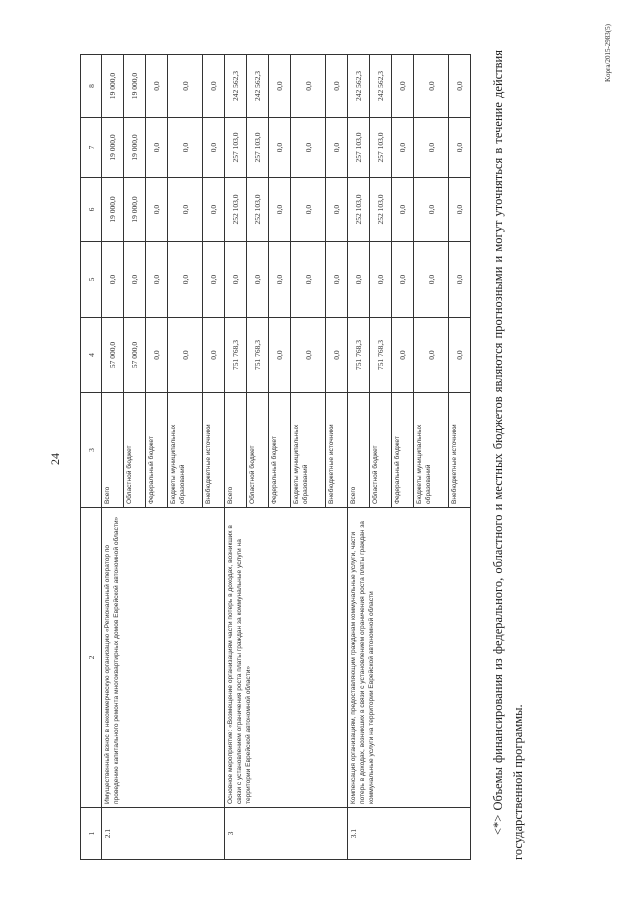  I want to click on page-number: 24, so click(55, 459).